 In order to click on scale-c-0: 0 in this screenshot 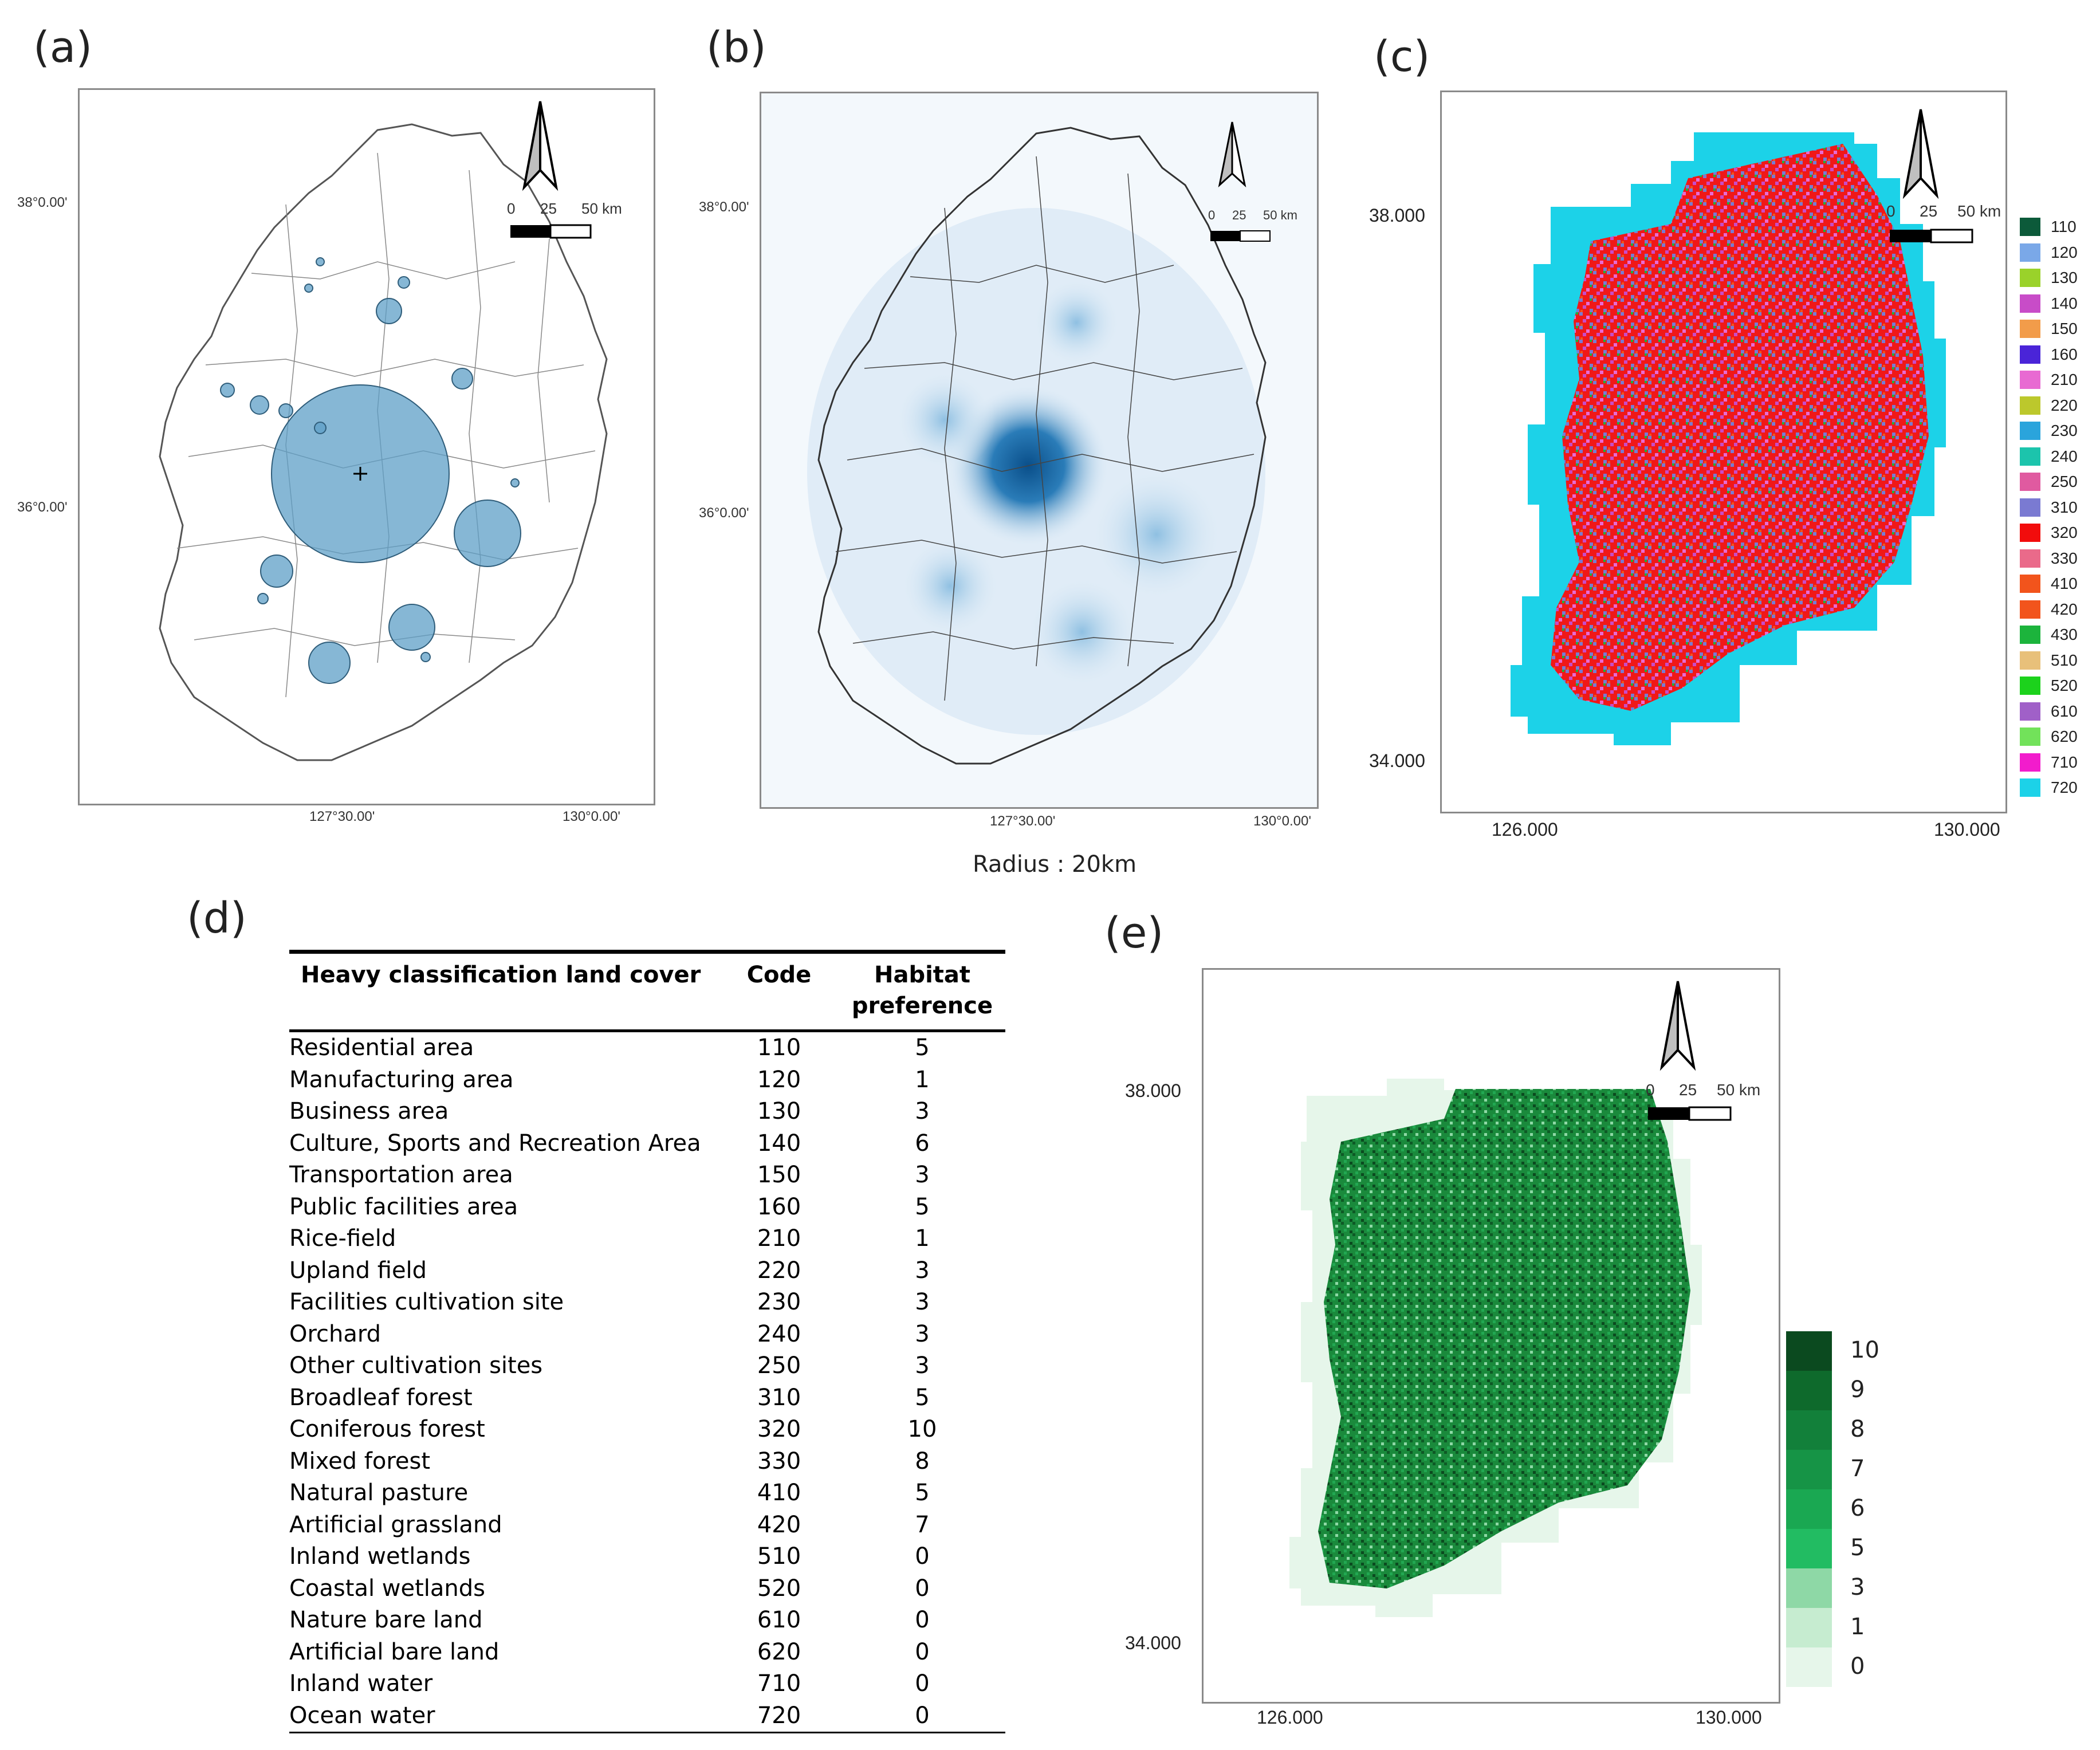, I will do `click(1890, 211)`.